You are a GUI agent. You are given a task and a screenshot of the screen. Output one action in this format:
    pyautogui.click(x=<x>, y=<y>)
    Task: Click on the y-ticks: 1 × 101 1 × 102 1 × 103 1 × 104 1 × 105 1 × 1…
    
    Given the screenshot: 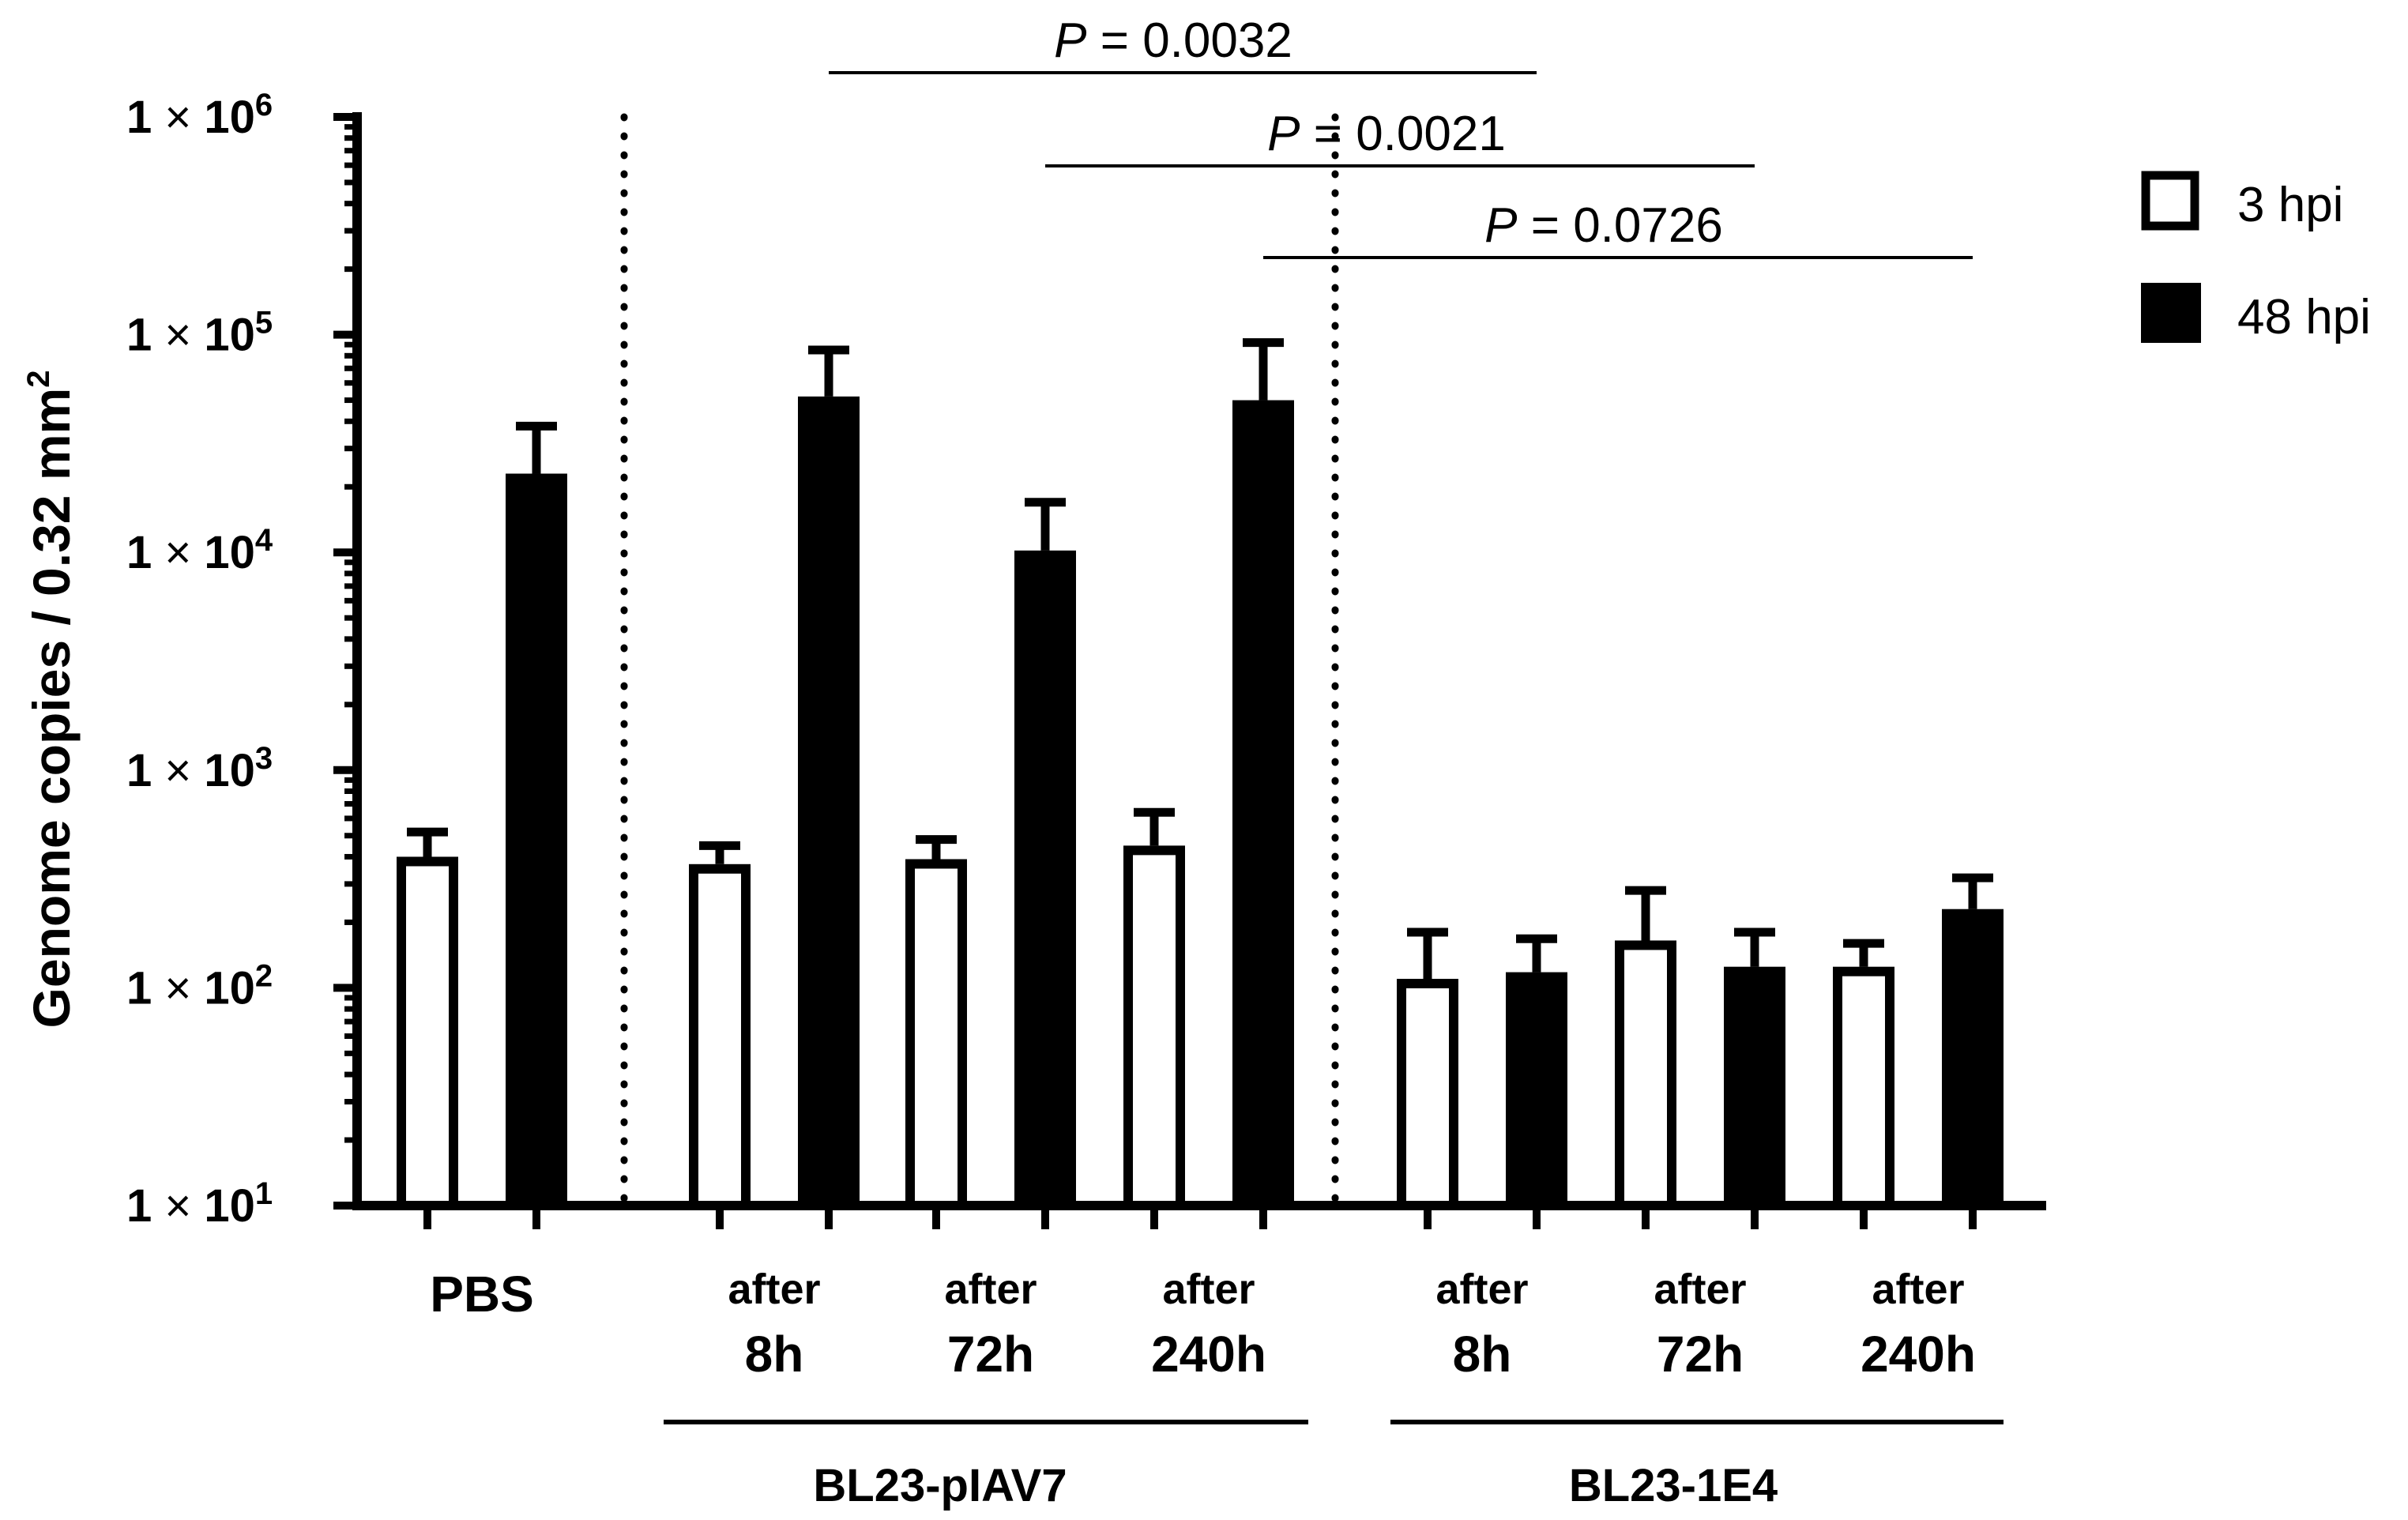 What is the action you would take?
    pyautogui.click(x=241, y=660)
    